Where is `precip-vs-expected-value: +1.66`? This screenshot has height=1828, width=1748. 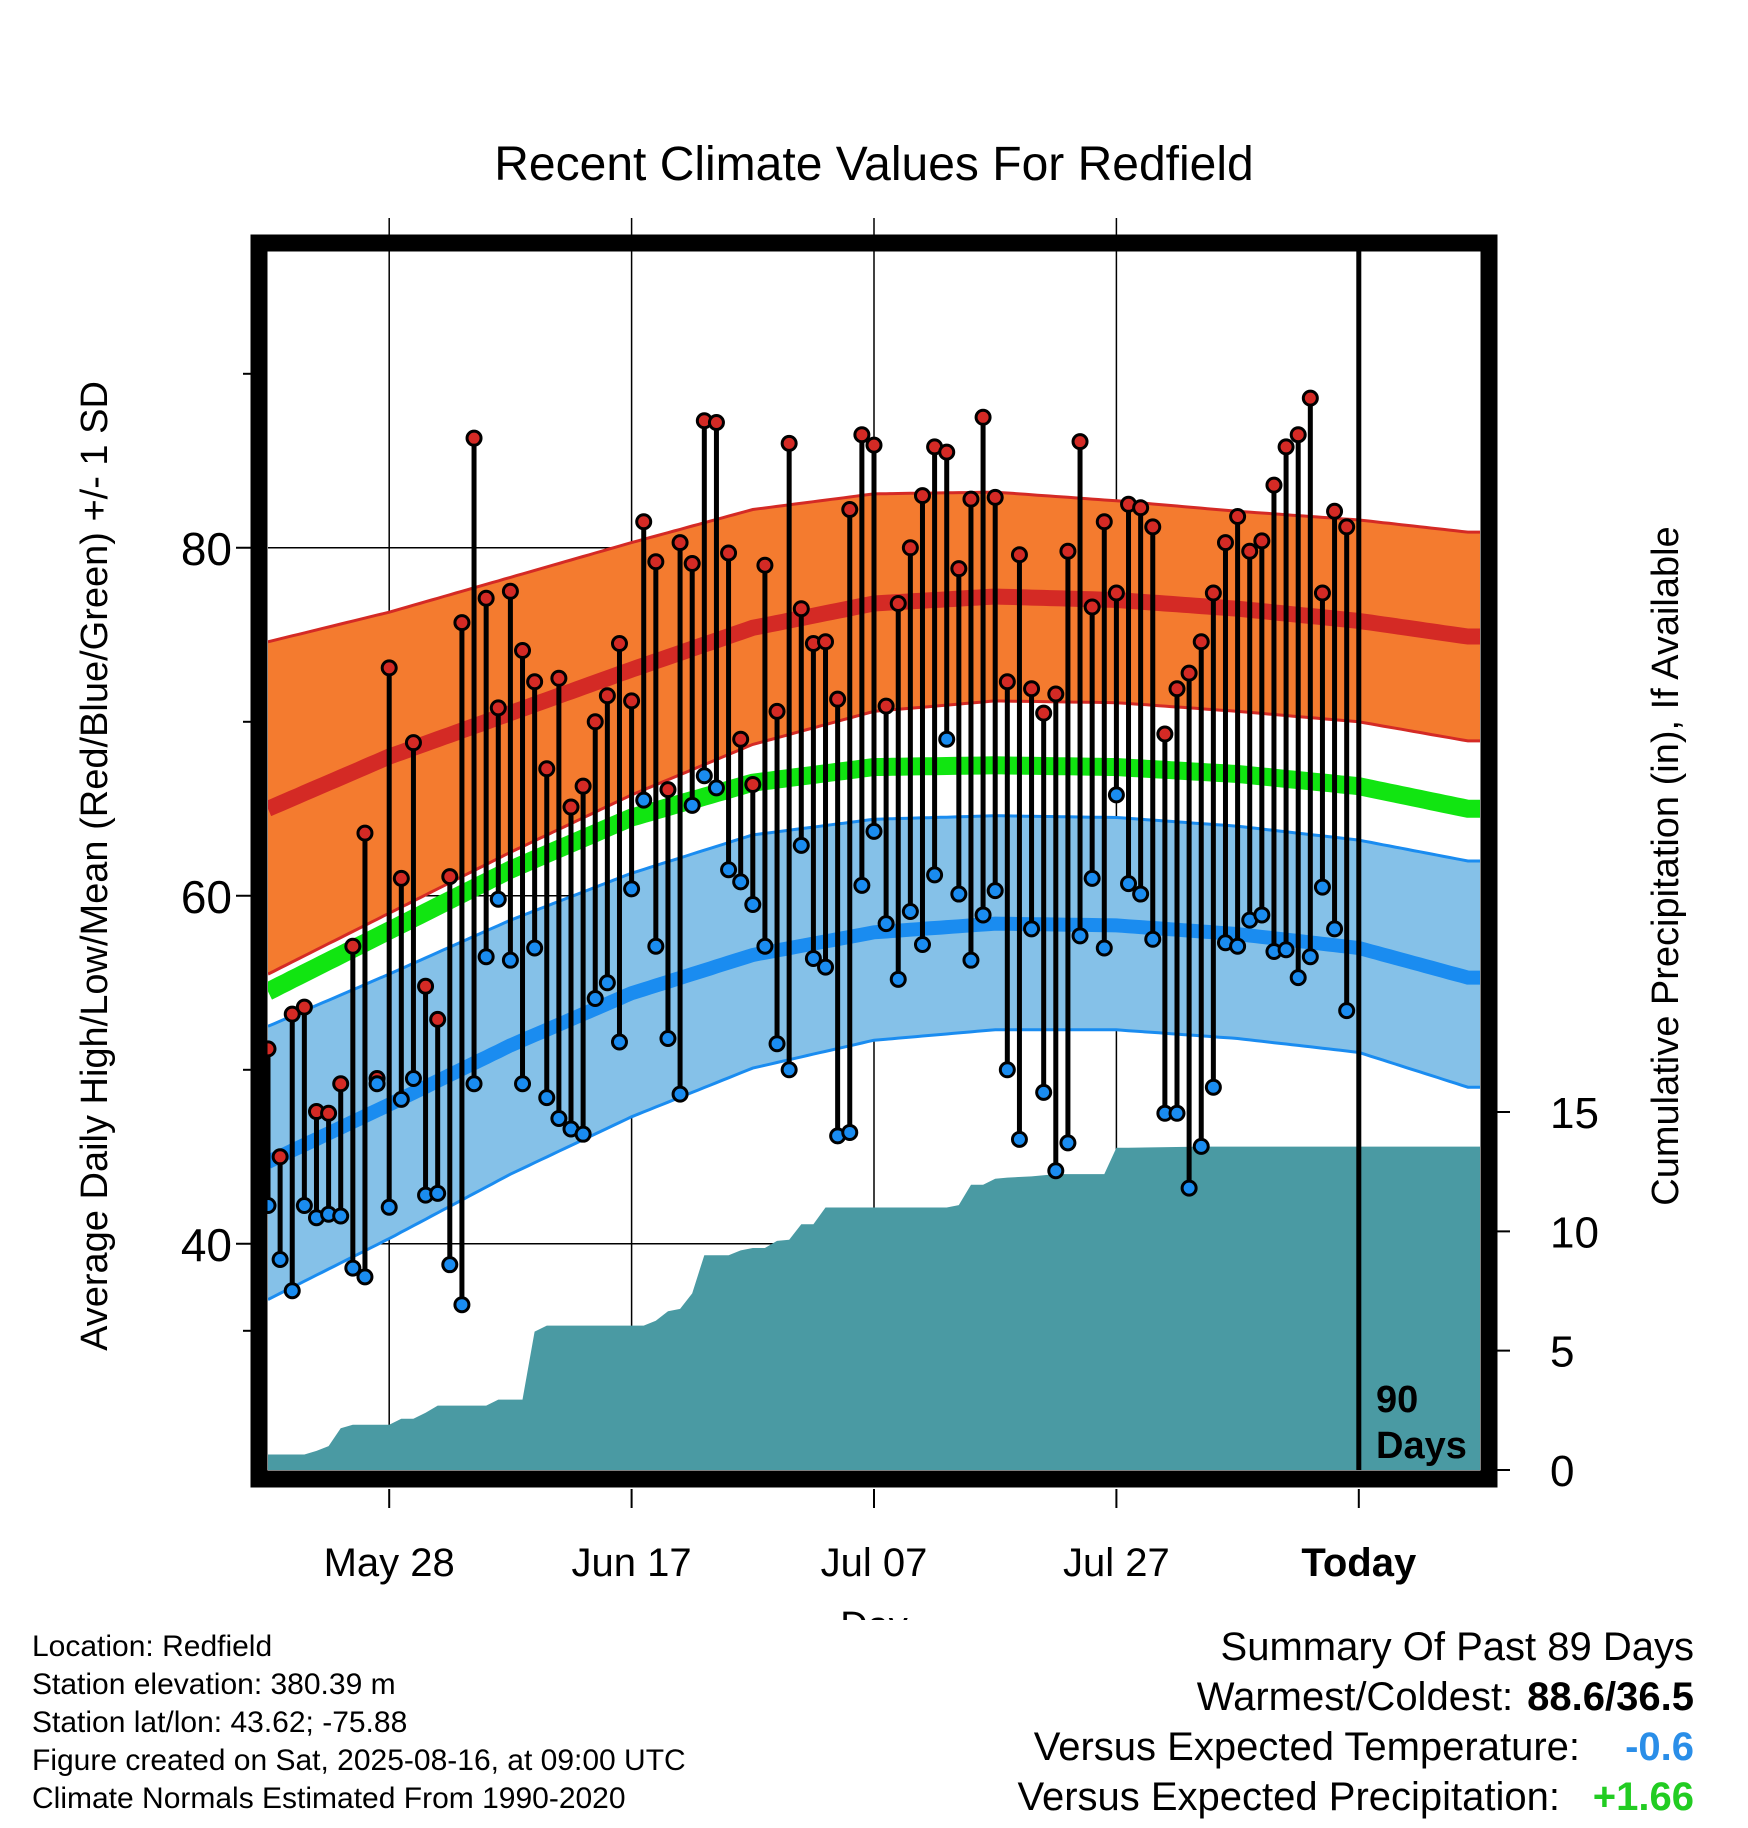
precip-vs-expected-value: +1.66 is located at coordinates (1643, 1797).